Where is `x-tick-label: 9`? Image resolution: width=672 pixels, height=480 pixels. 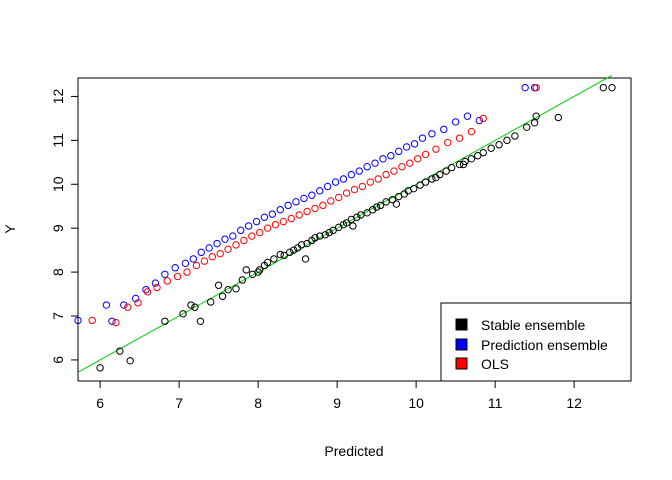
x-tick-label: 9 is located at coordinates (337, 403).